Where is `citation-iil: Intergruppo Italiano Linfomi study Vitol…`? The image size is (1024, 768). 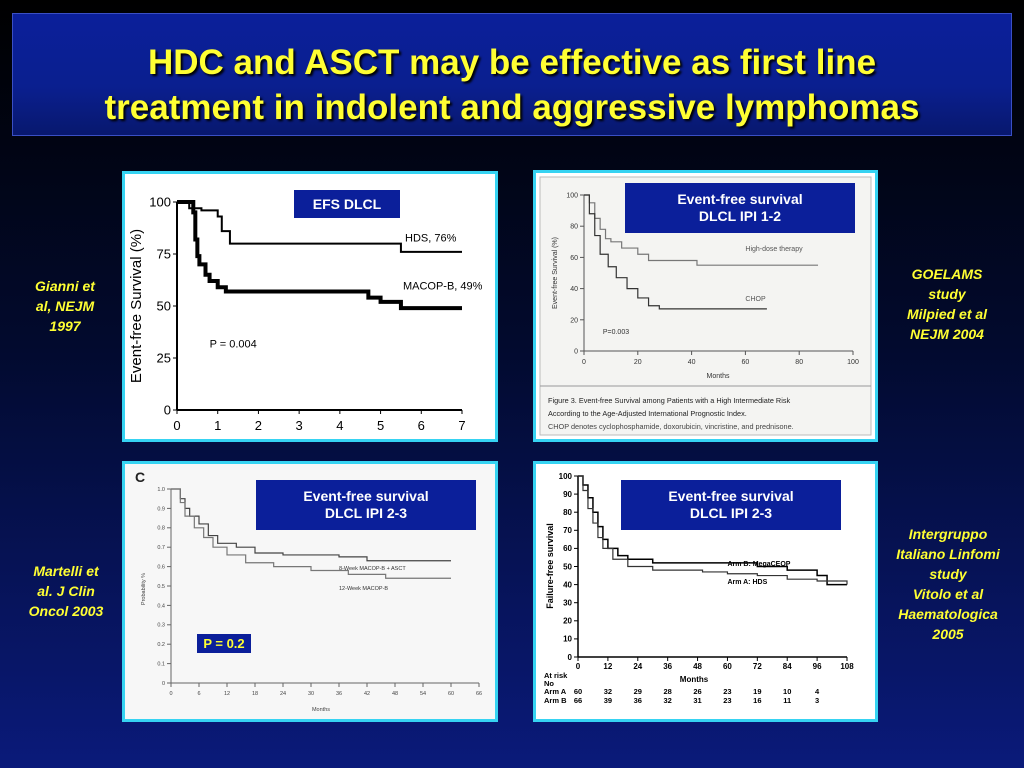 citation-iil: Intergruppo Italiano Linfomi study Vitol… is located at coordinates (948, 584).